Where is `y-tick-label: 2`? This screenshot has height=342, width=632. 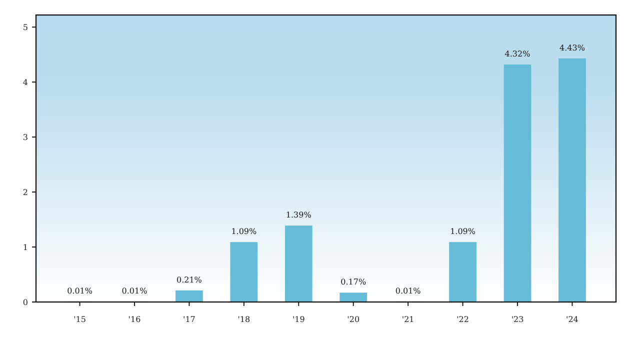
y-tick-label: 2 is located at coordinates (25, 192).